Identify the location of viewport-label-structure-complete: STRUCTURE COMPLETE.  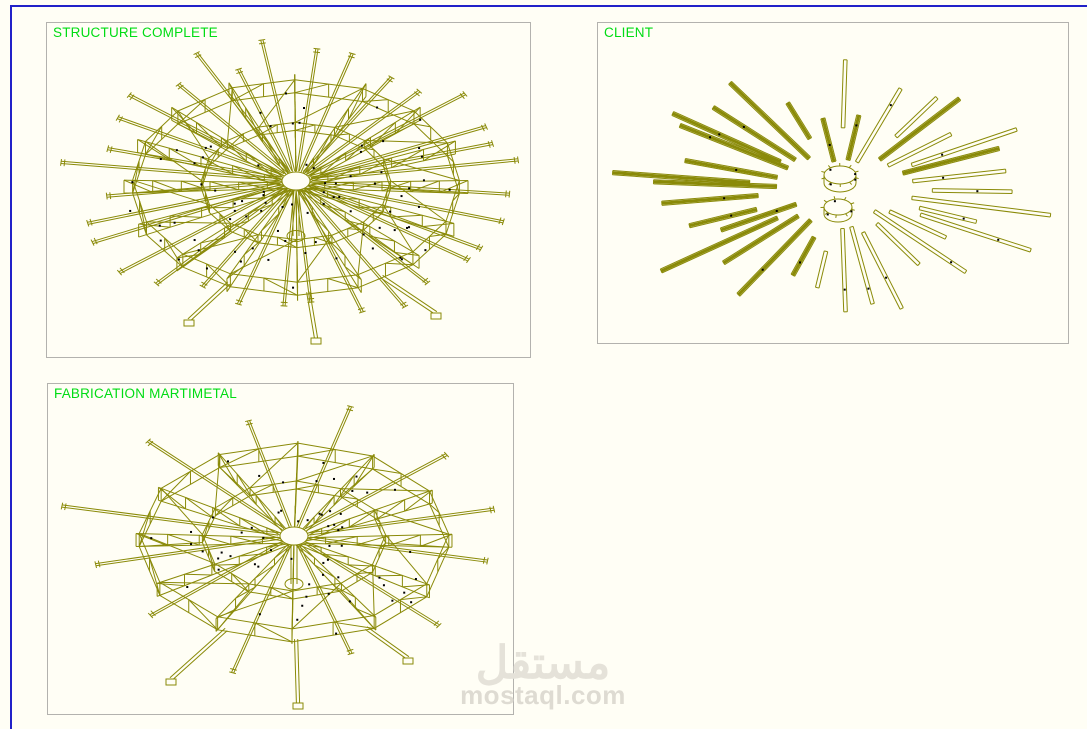
(135, 32).